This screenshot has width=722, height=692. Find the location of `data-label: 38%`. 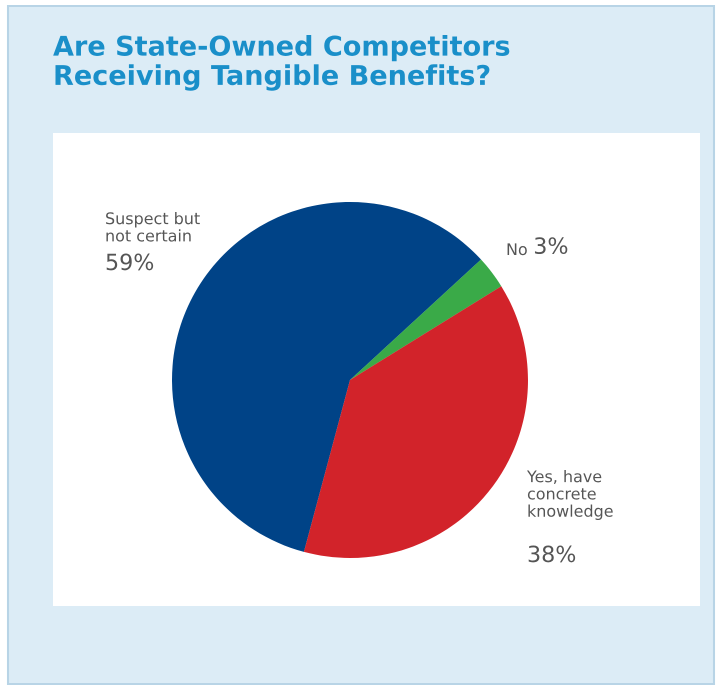

data-label: 38% is located at coordinates (552, 554).